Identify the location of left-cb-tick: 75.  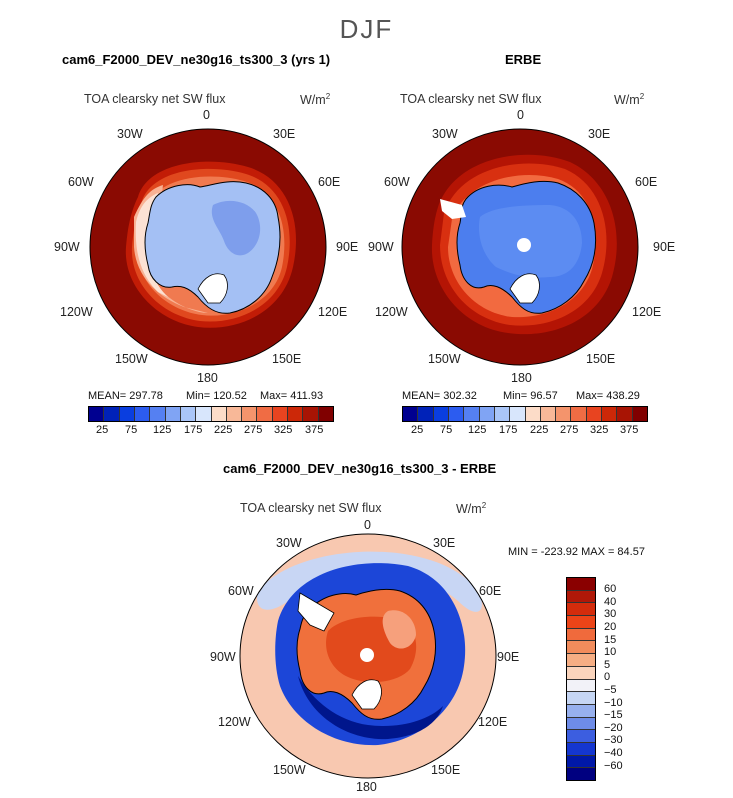
(131, 430).